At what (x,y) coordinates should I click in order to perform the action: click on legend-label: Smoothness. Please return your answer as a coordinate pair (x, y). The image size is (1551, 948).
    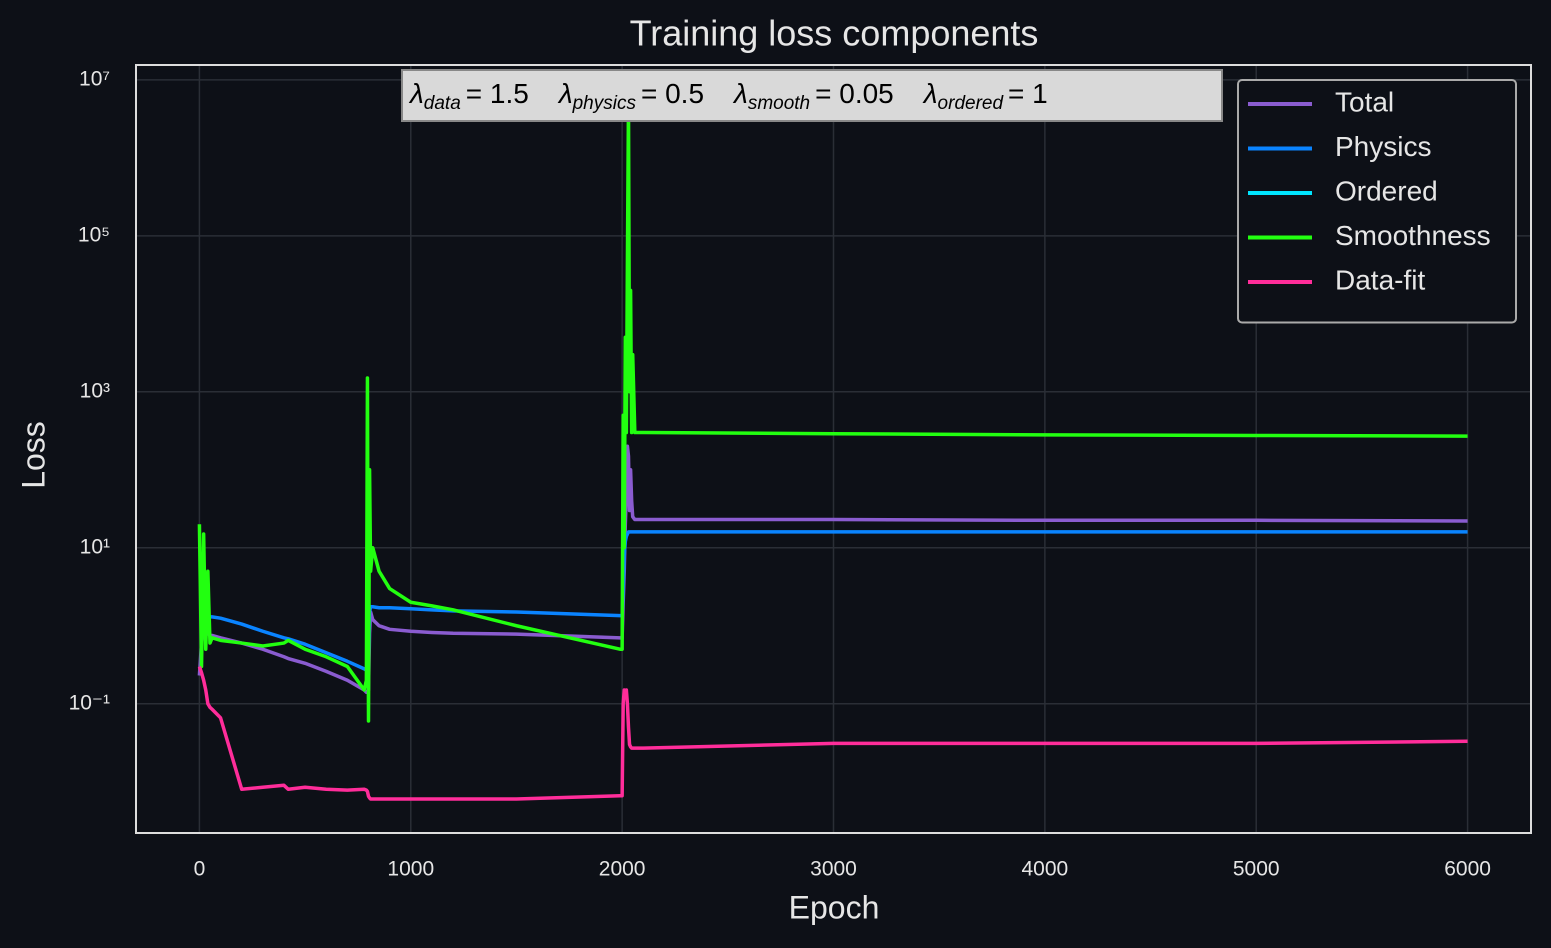
    Looking at the image, I should click on (1413, 235).